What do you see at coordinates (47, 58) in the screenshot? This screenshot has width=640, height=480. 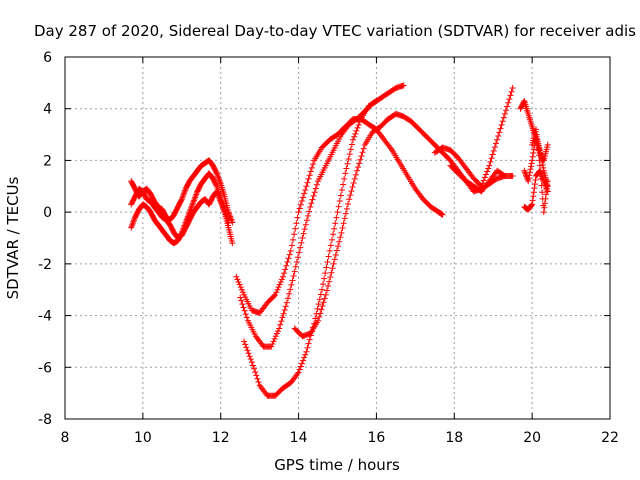 I see `y-tick-label: 6` at bounding box center [47, 58].